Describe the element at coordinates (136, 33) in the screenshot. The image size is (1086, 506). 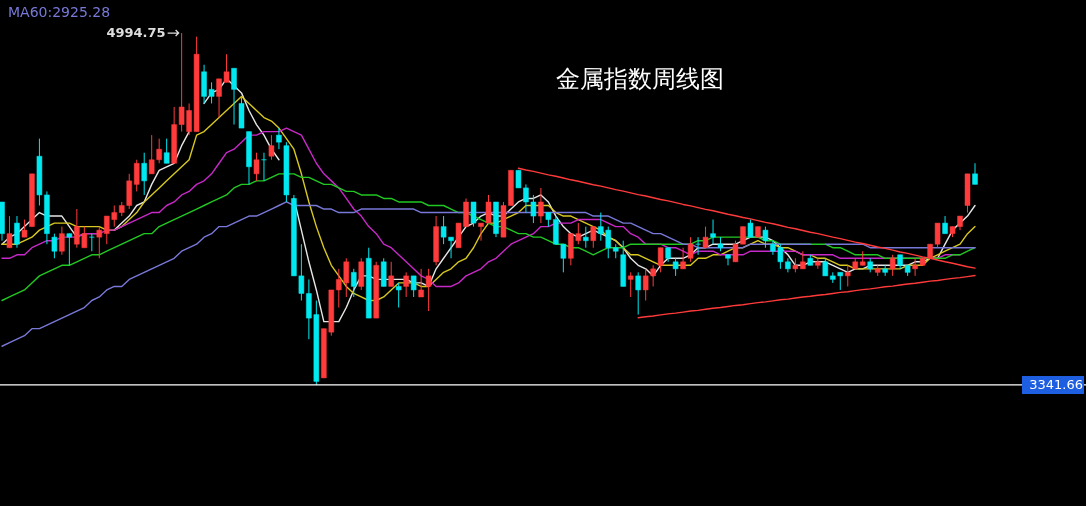
I see `annotation: 4994.75` at that location.